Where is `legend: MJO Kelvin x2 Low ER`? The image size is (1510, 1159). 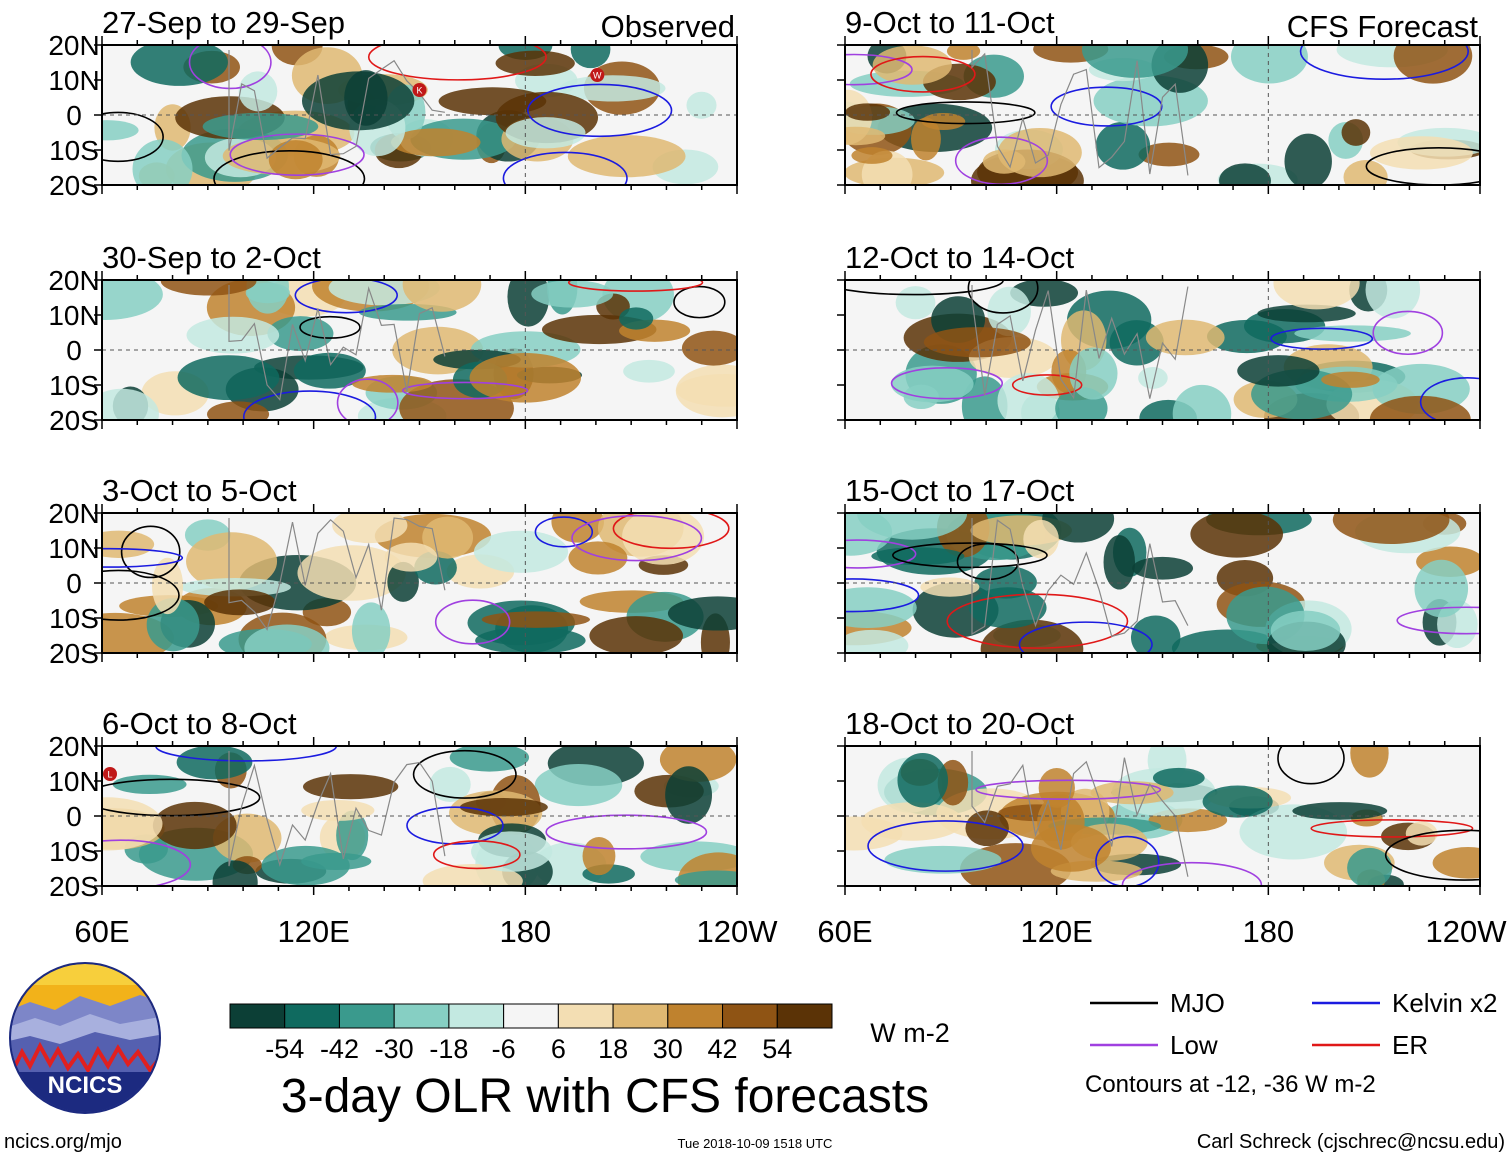
legend: MJO Kelvin x2 Low ER is located at coordinates (1294, 1024).